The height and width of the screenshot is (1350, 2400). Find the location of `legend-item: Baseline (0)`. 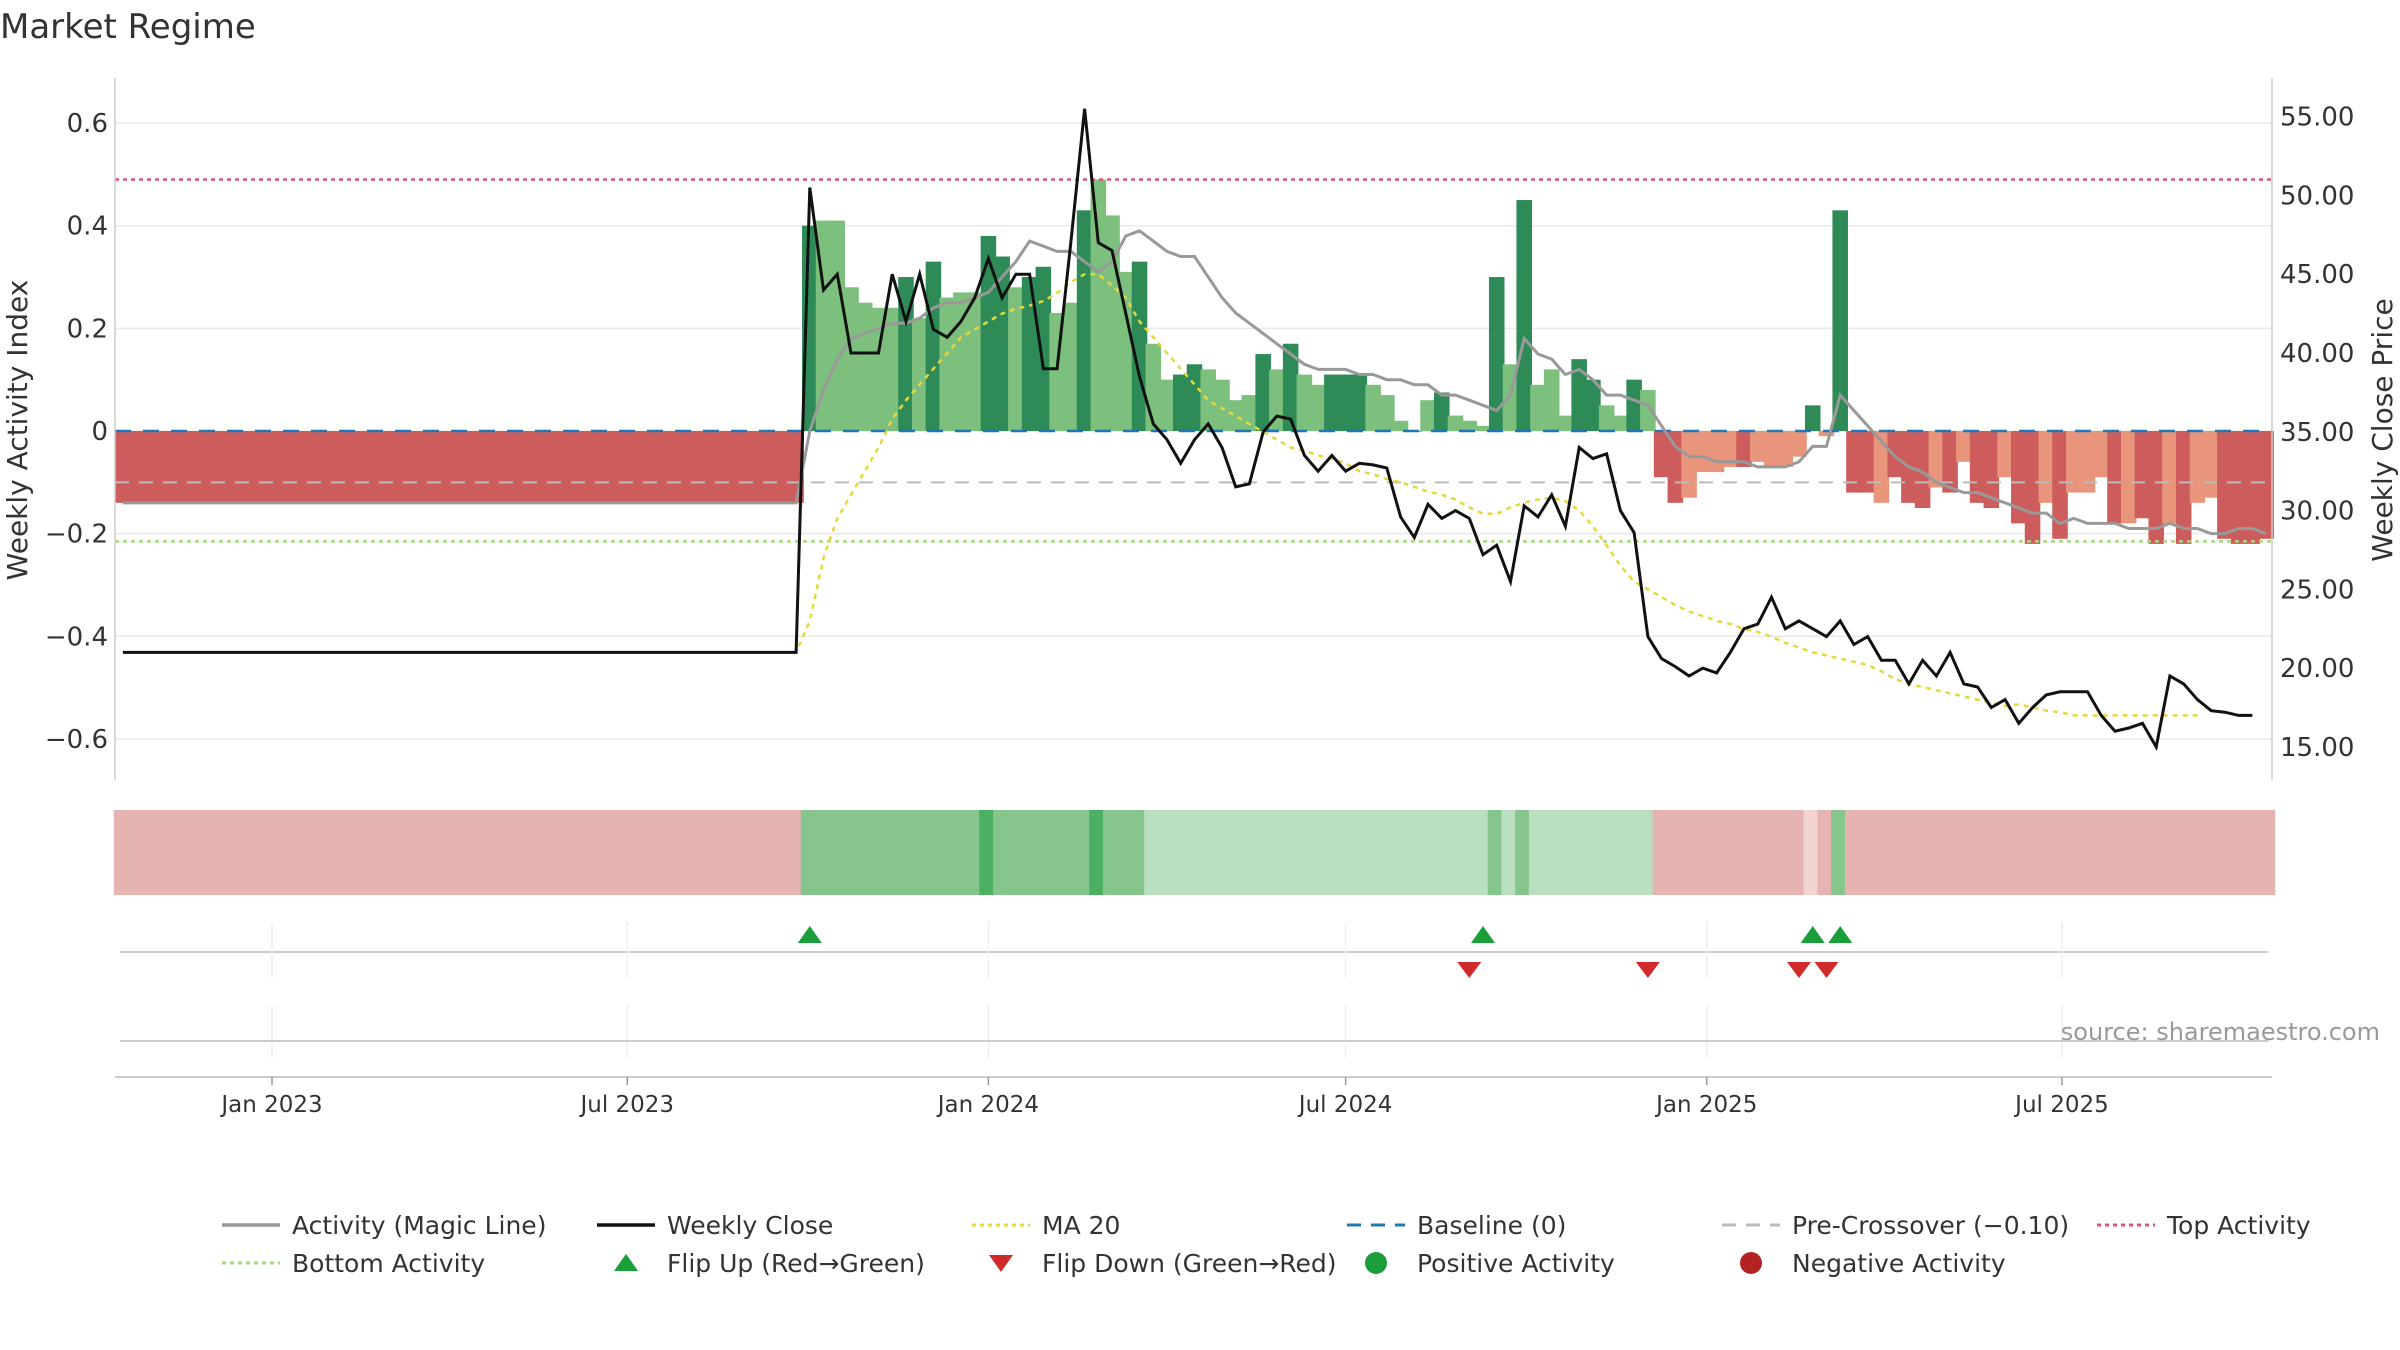

legend-item: Baseline (0) is located at coordinates (1456, 1225).